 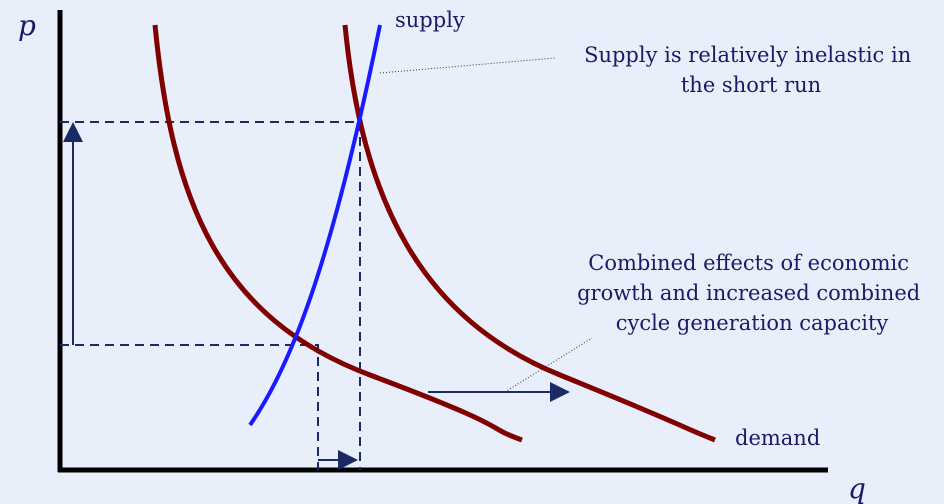 I want to click on y-axis-label: p, so click(x=27, y=25).